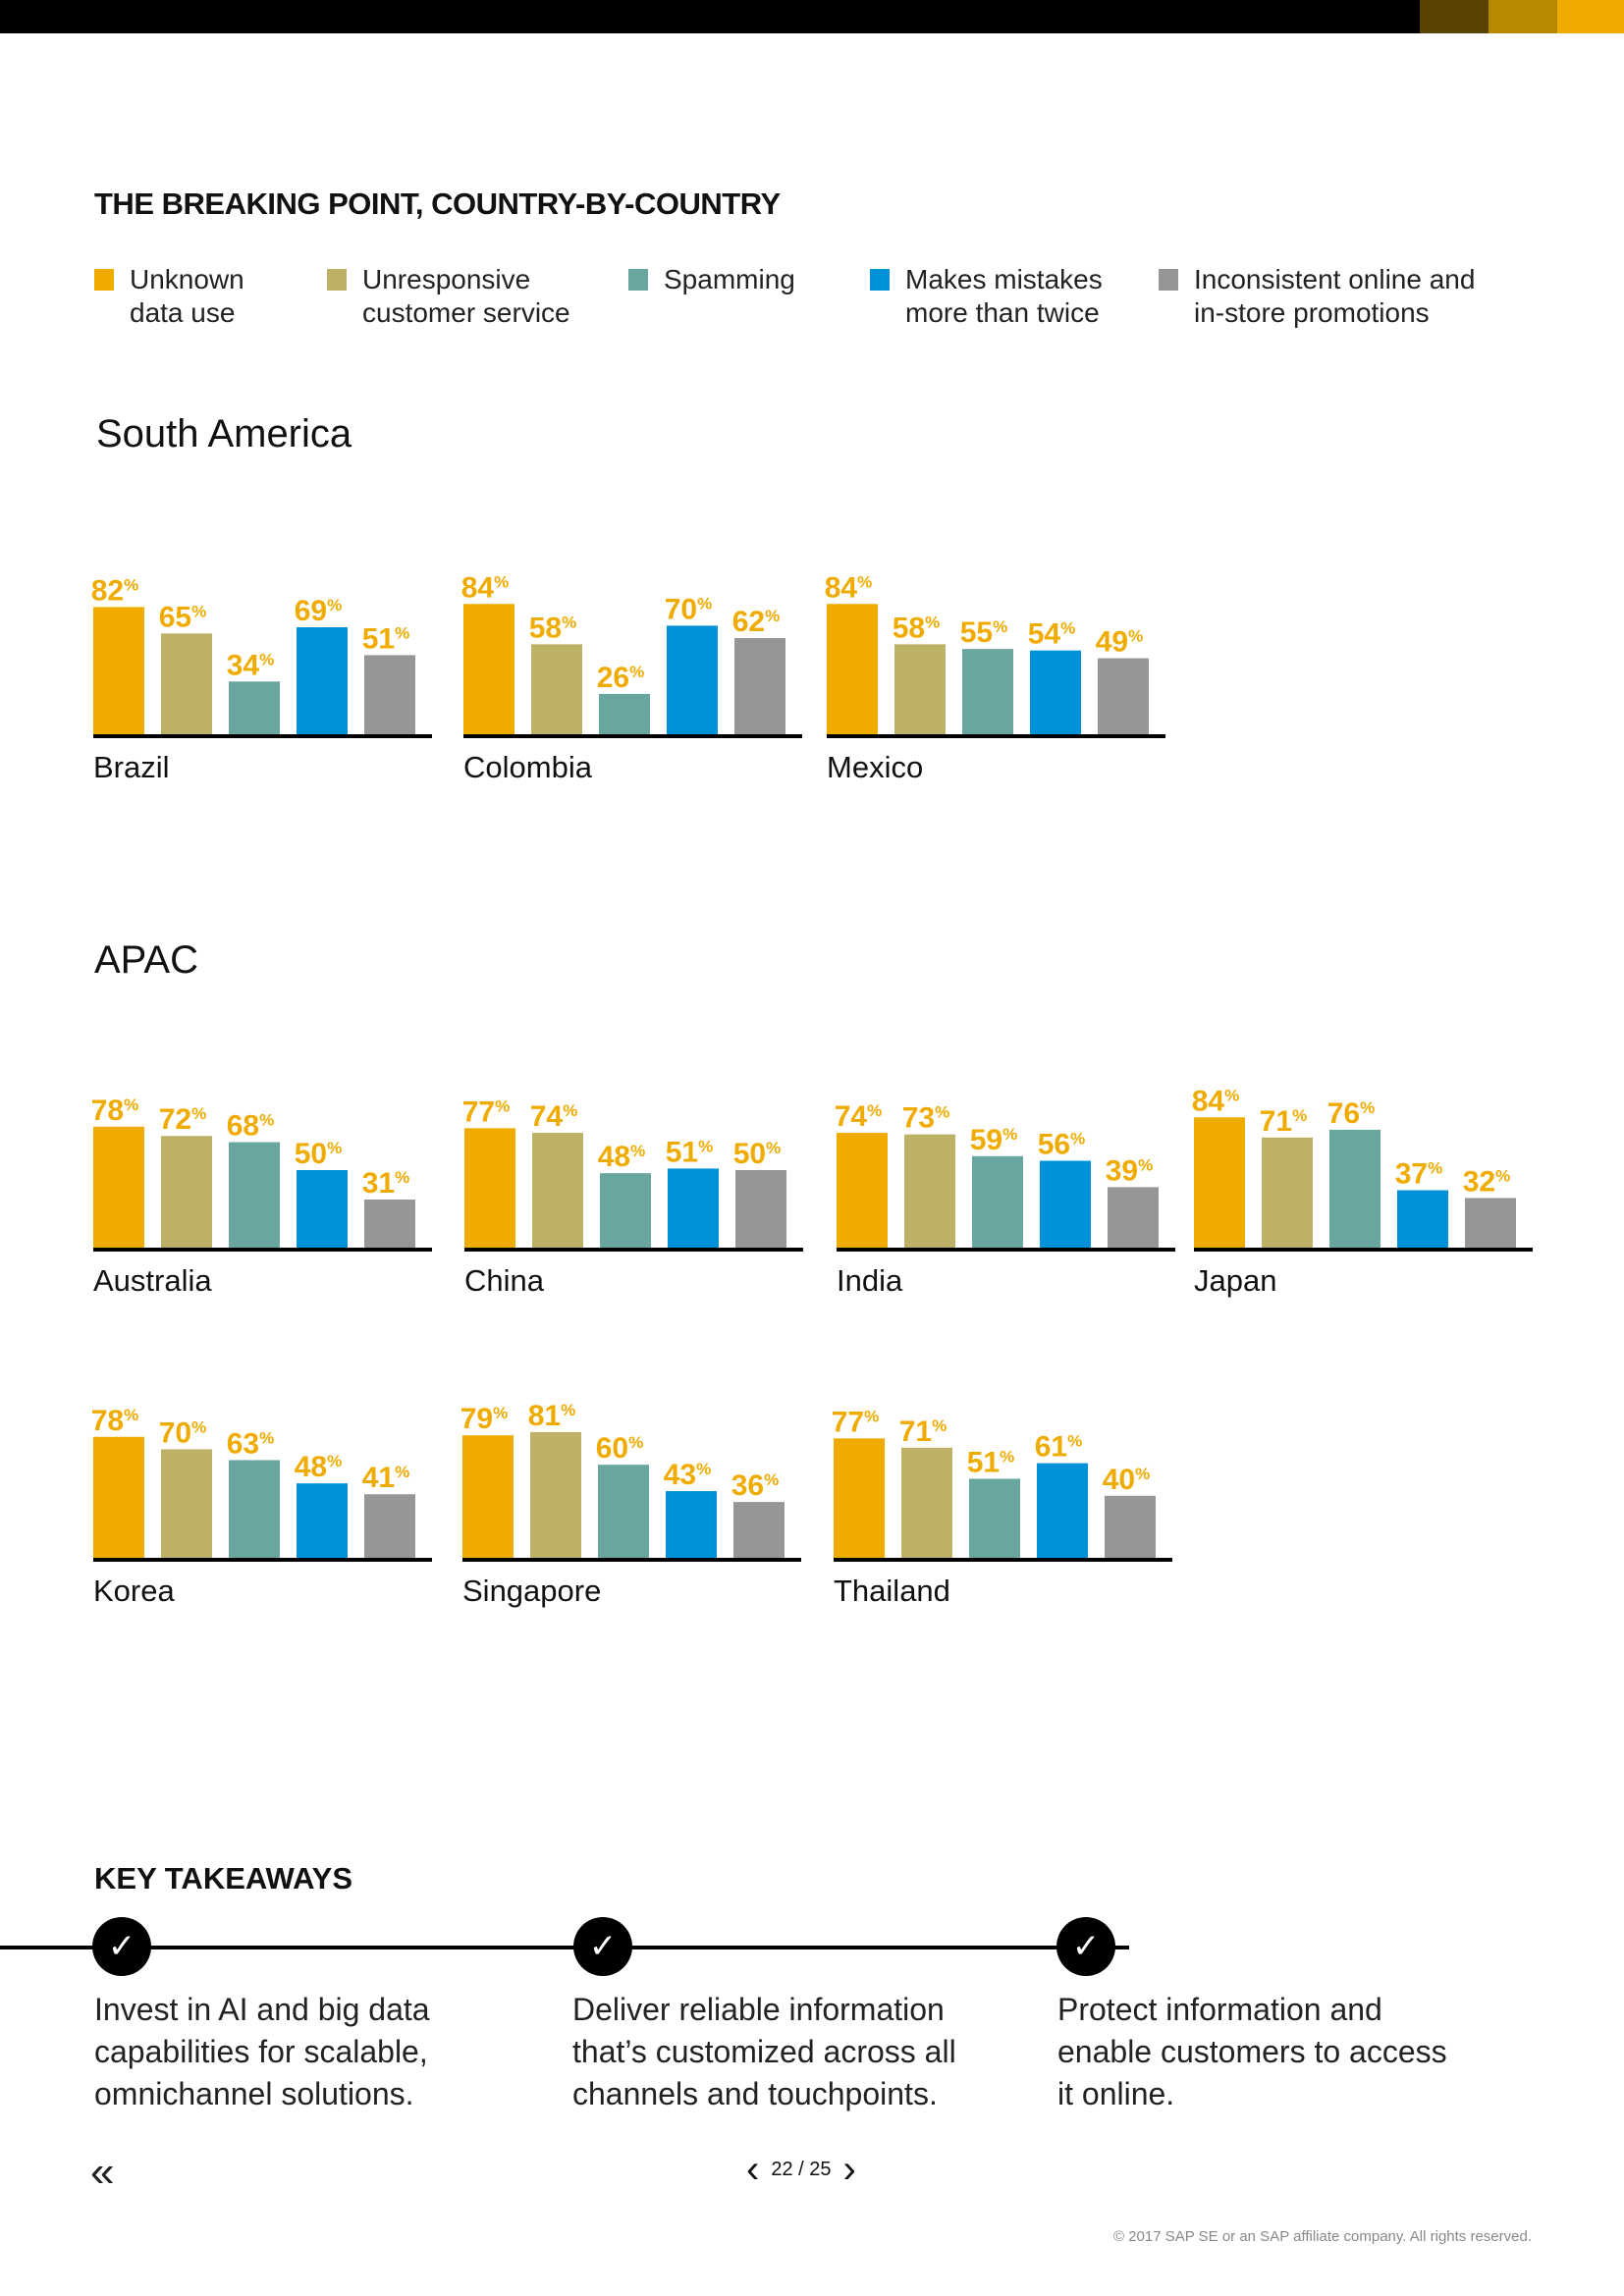 The height and width of the screenshot is (2296, 1624). What do you see at coordinates (527, 767) in the screenshot?
I see `country-label: Colombia` at bounding box center [527, 767].